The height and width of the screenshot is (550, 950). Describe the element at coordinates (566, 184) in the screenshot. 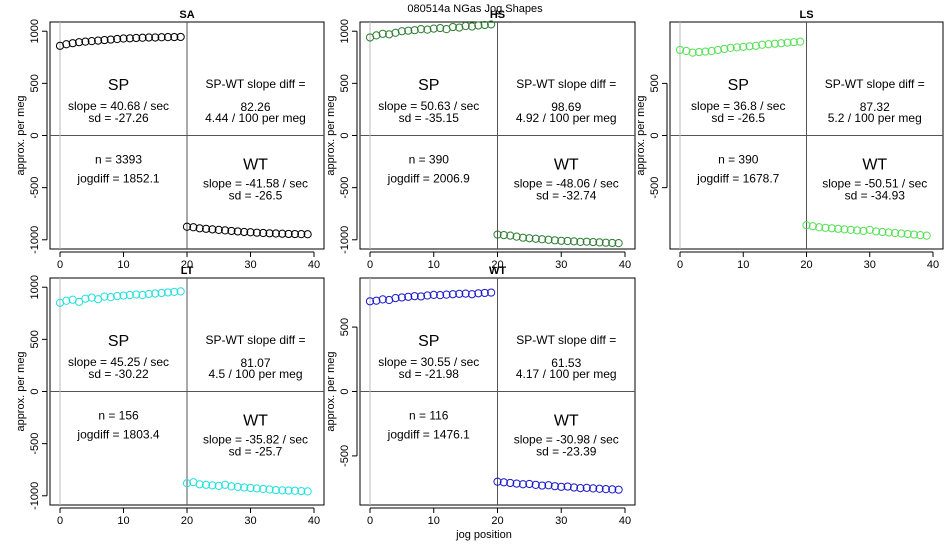

I see `wt-slope: slope = -48.06 / sec` at that location.